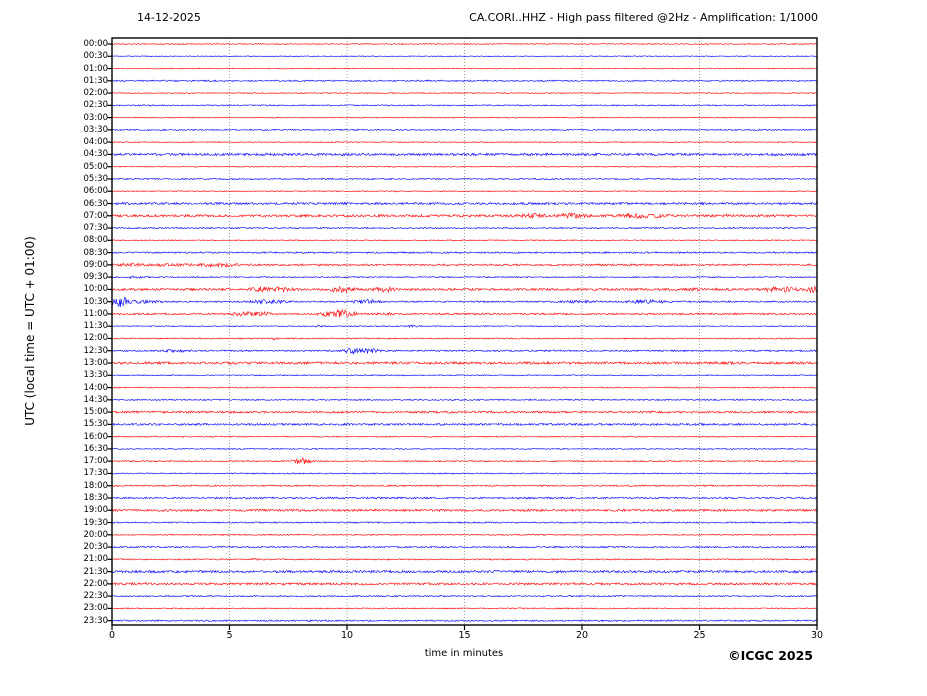  What do you see at coordinates (96, 510) in the screenshot?
I see `y-tick-label-19:00: 19:00` at bounding box center [96, 510].